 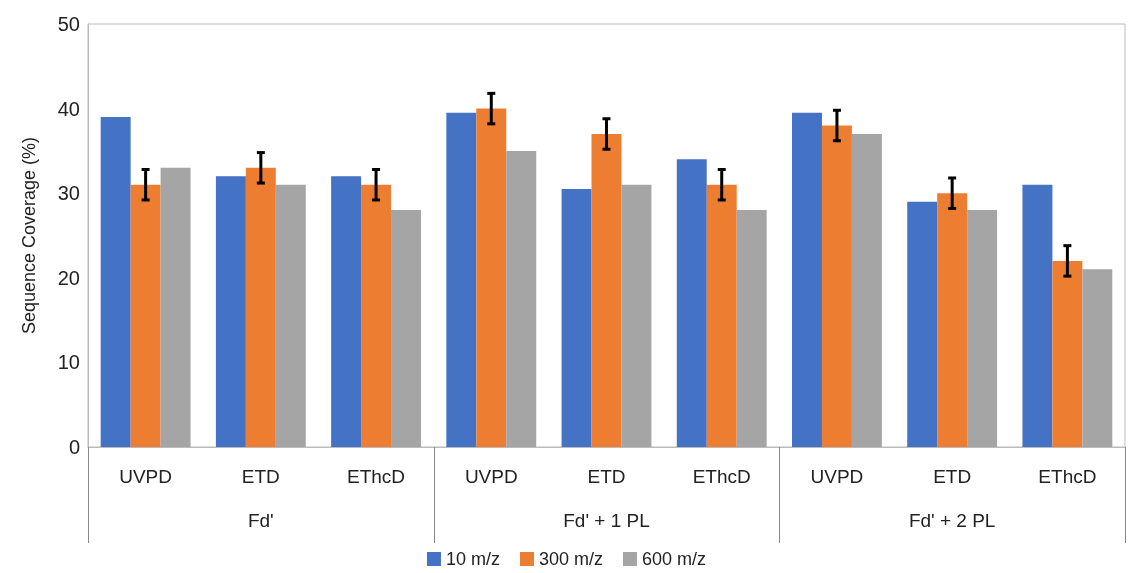 What do you see at coordinates (68, 108) in the screenshot?
I see `y-tick-label: 40` at bounding box center [68, 108].